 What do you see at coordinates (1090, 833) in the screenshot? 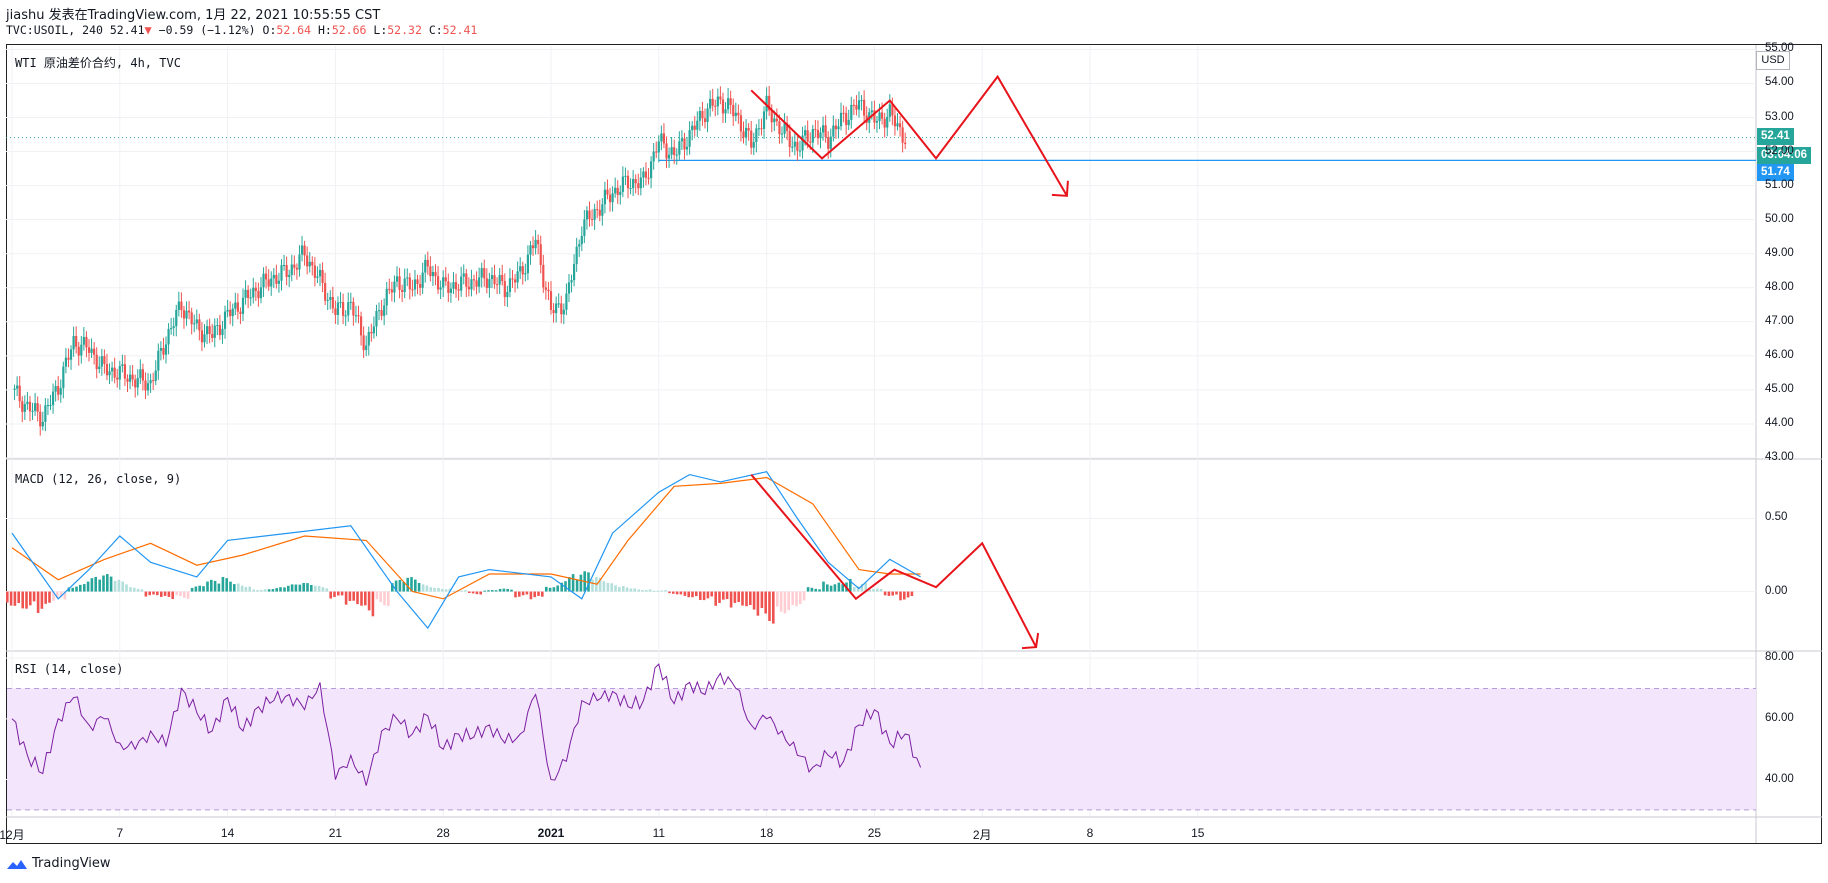
I see `x-tick-label: 8` at bounding box center [1090, 833].